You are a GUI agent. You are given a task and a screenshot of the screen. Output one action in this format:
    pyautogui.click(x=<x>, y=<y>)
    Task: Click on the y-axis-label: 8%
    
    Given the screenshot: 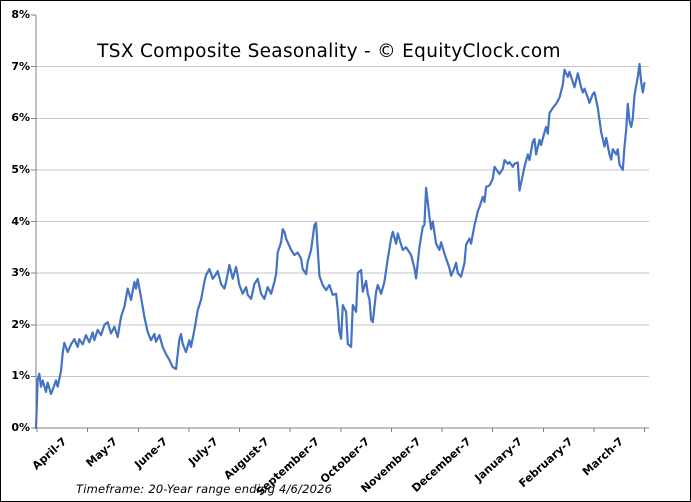 What is the action you would take?
    pyautogui.click(x=20, y=14)
    